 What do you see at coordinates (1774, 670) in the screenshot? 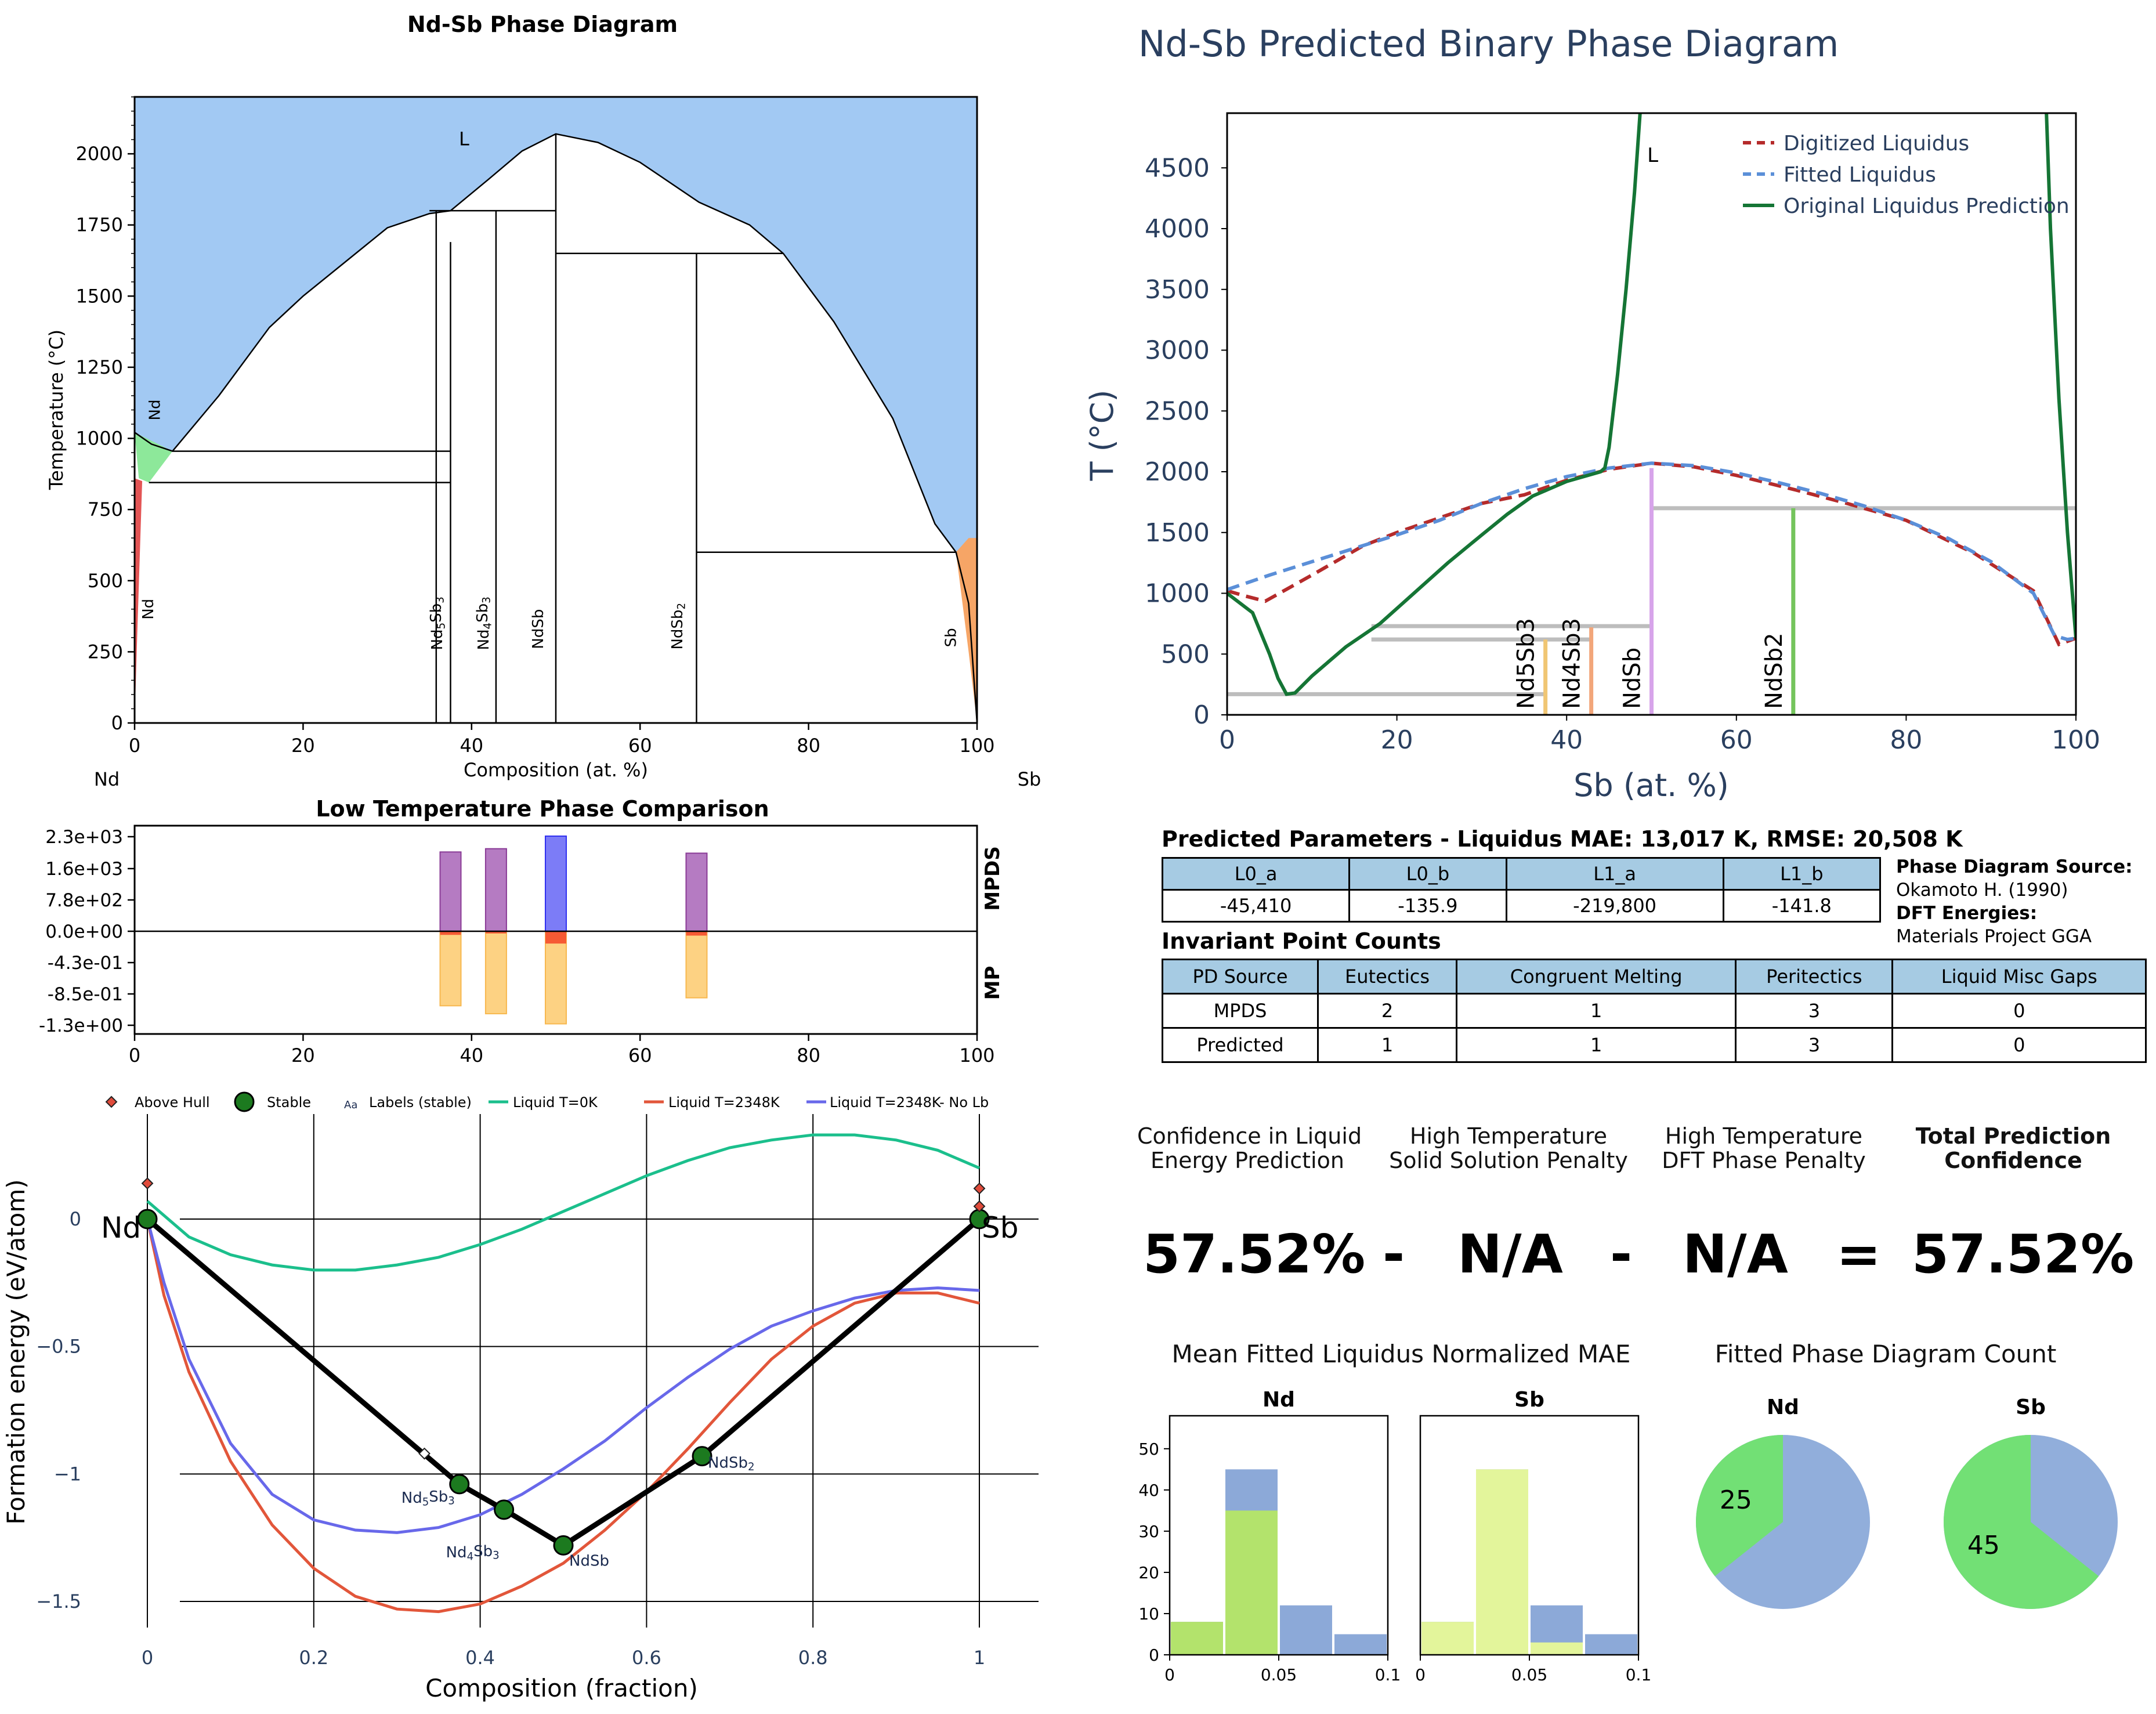
I see `pred-compound-label: NdSb2` at bounding box center [1774, 670].